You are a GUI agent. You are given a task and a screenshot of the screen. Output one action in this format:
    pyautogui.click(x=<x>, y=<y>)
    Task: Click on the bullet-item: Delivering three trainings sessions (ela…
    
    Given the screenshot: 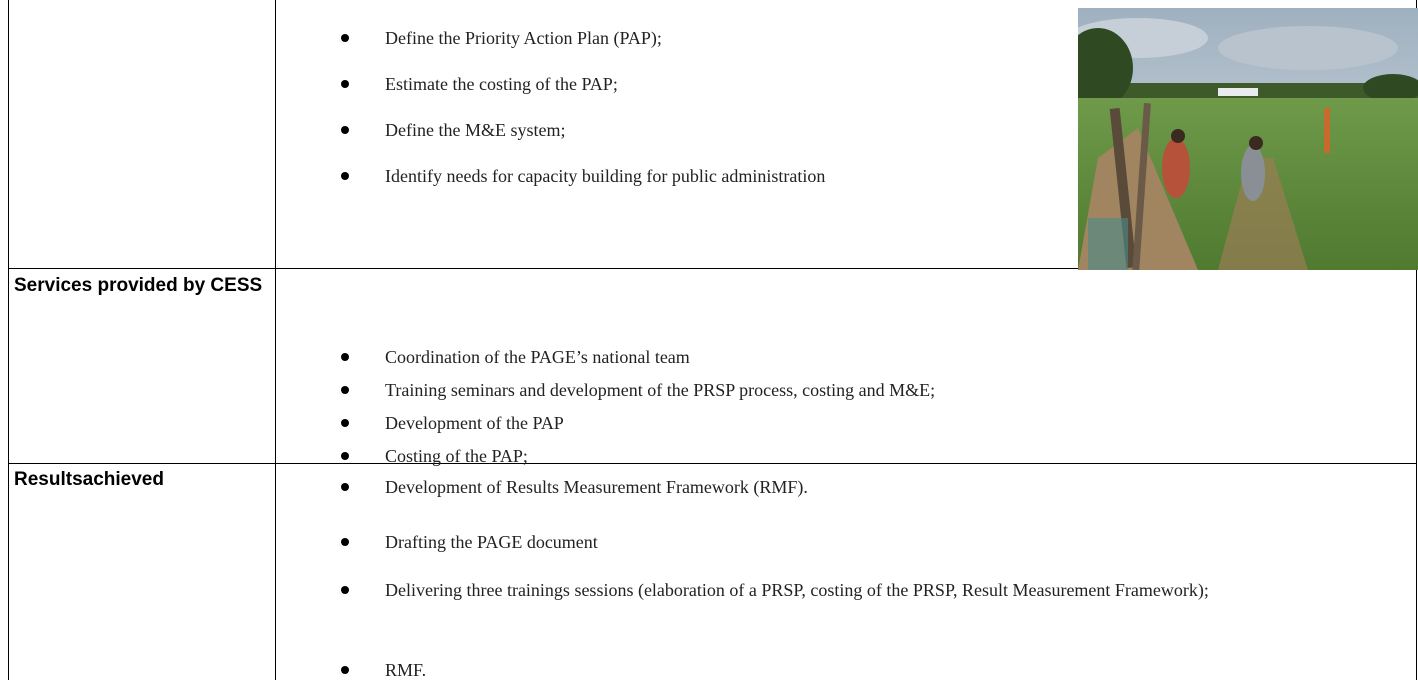 What is the action you would take?
    pyautogui.click(x=865, y=590)
    